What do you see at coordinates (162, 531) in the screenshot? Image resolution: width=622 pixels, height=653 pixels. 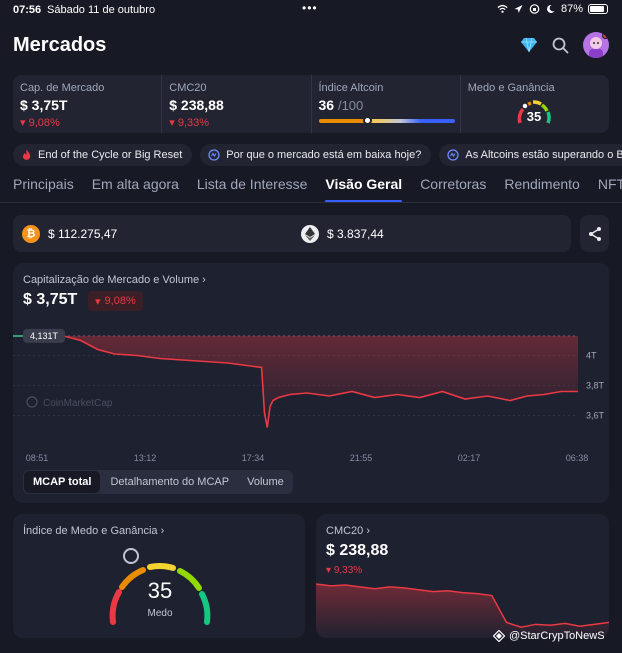 I see `chevron-right-icon: ›` at bounding box center [162, 531].